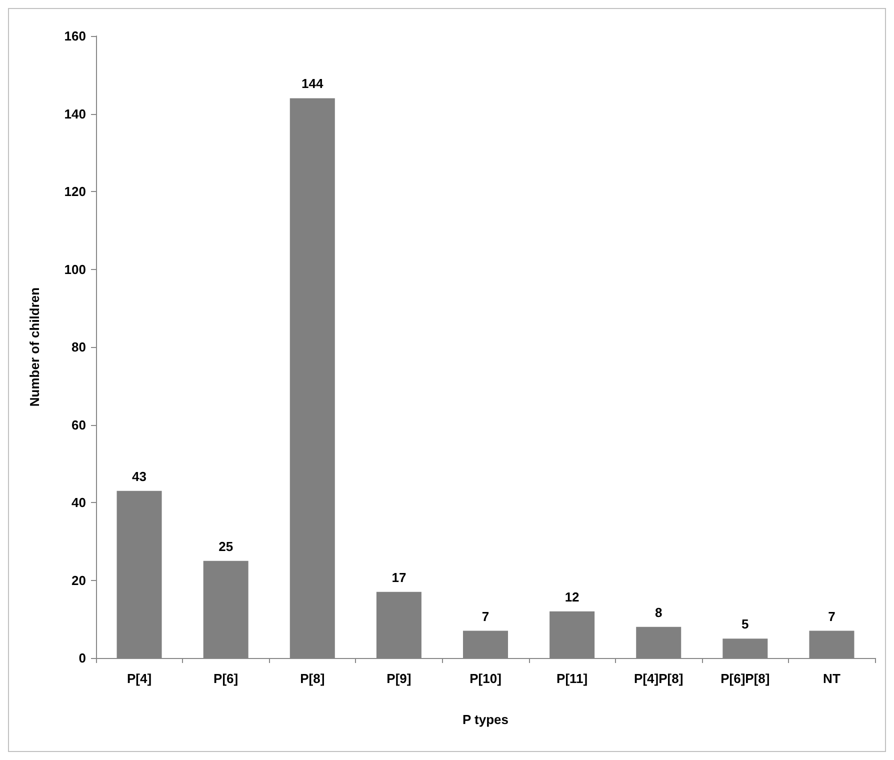 Image resolution: width=894 pixels, height=760 pixels. What do you see at coordinates (399, 678) in the screenshot?
I see `x-tick-label: P[9]` at bounding box center [399, 678].